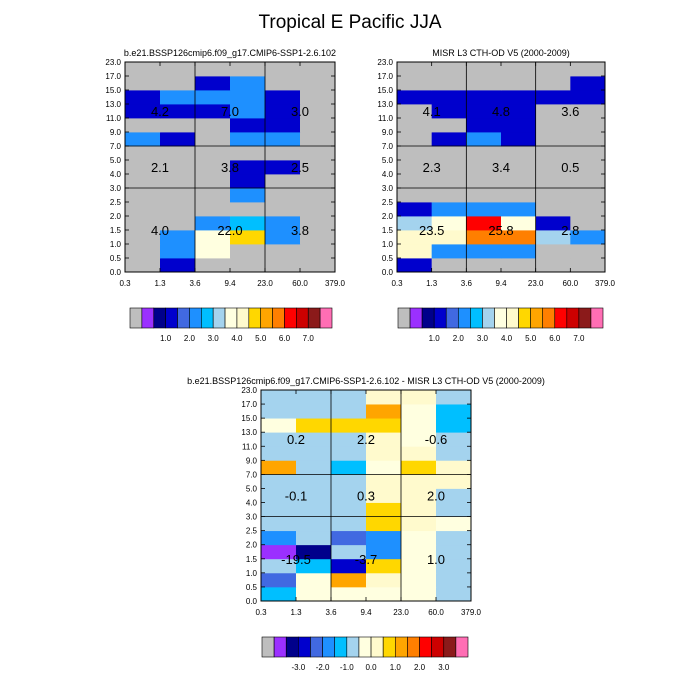 Image resolution: width=700 pixels, height=700 pixels. Describe the element at coordinates (571, 283) in the screenshot. I see `x-tick-label: 60.0` at that location.